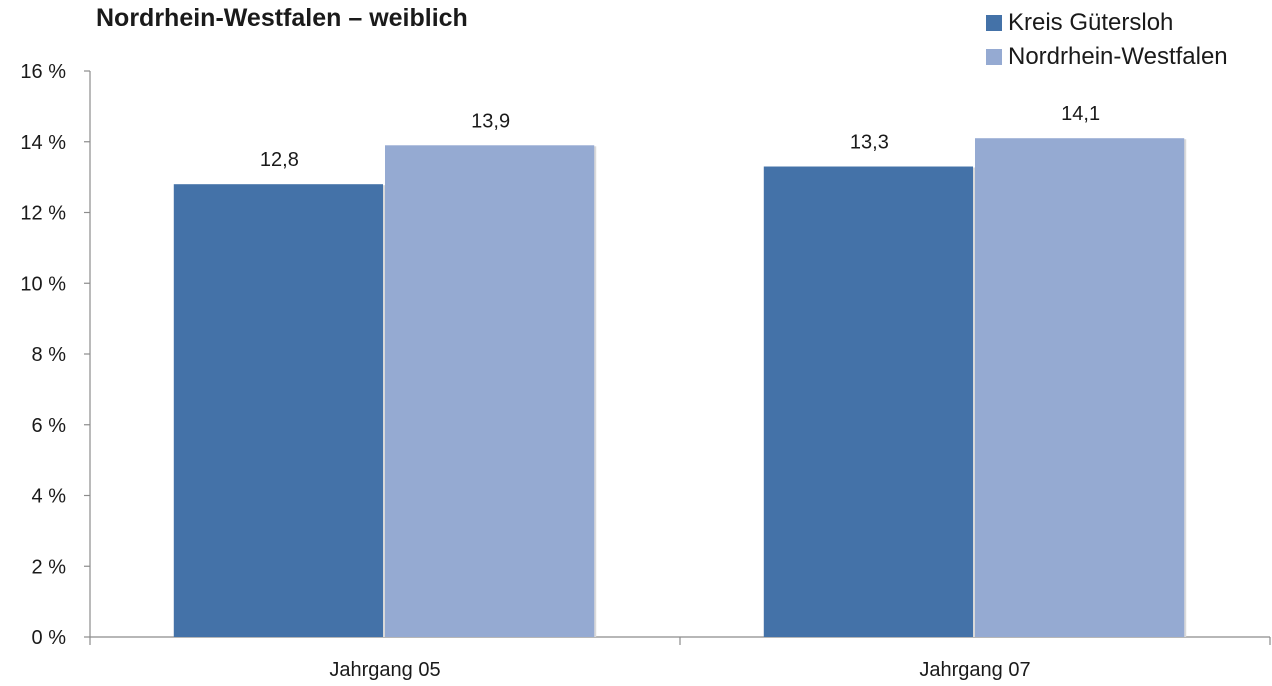  I want to click on legend-label-kreis-guetersloh: Kreis Gütersloh, so click(1091, 22).